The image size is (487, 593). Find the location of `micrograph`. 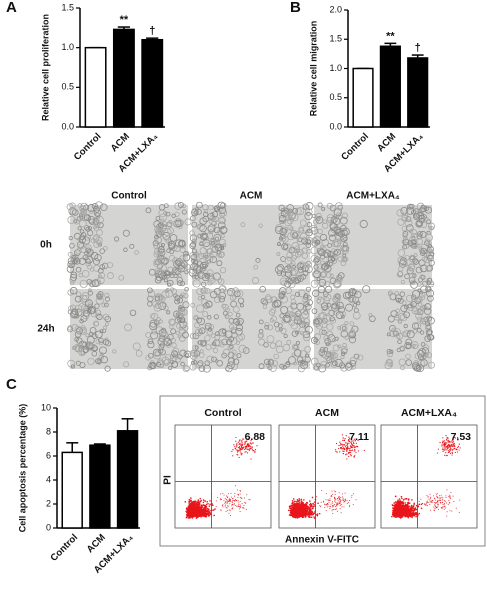

micrograph is located at coordinates (128, 329).